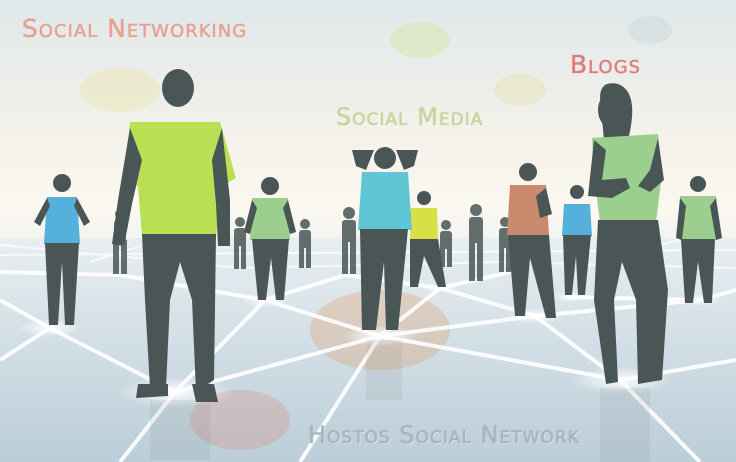 The width and height of the screenshot is (736, 462). Describe the element at coordinates (62, 249) in the screenshot. I see `person-blue-left` at that location.